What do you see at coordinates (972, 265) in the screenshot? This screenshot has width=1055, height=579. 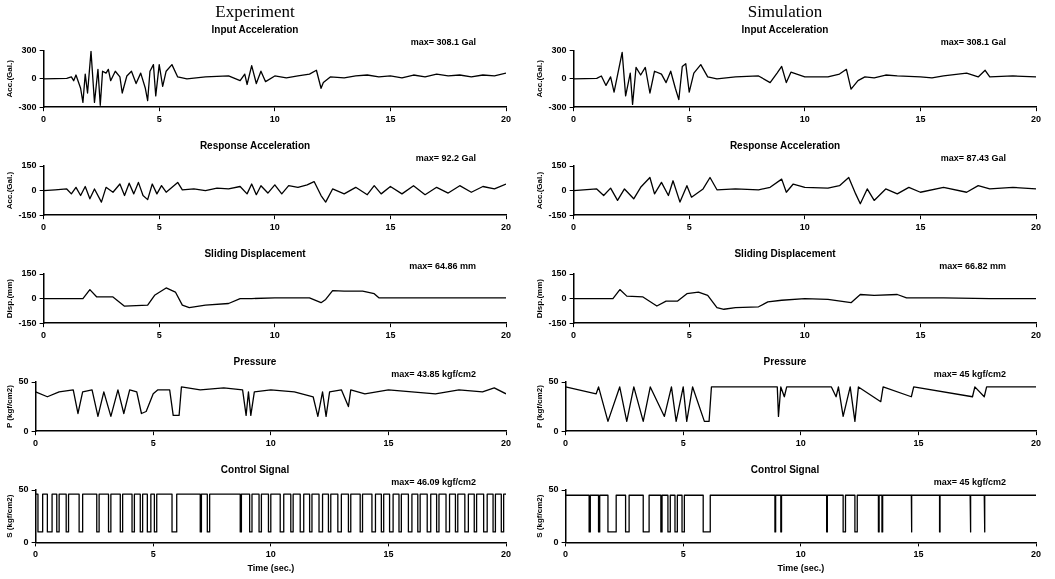 I see `text: max= 66.82 mm` at bounding box center [972, 265].